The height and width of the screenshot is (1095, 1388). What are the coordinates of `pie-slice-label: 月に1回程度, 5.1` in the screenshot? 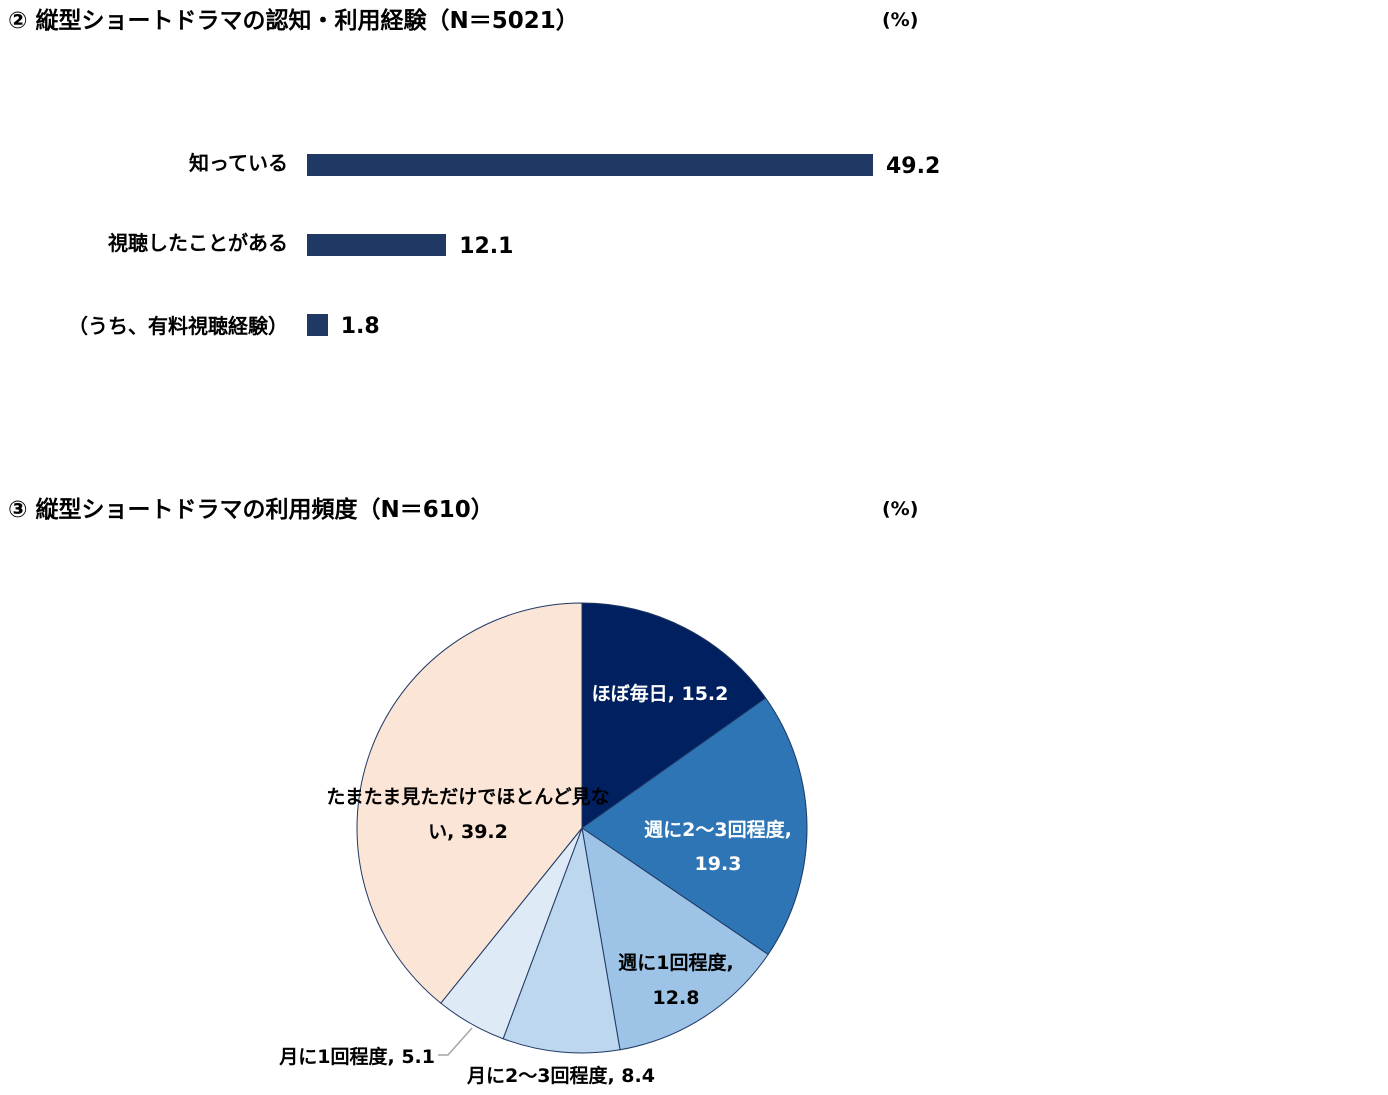 It's located at (356, 1056).